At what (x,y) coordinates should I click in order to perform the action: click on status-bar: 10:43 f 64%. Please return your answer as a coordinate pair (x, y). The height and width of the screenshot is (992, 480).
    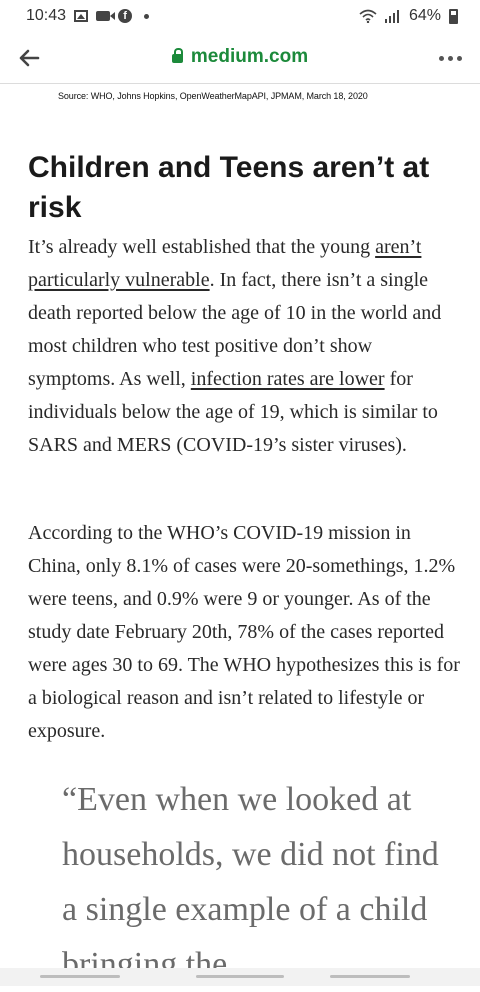
    Looking at the image, I should click on (240, 16).